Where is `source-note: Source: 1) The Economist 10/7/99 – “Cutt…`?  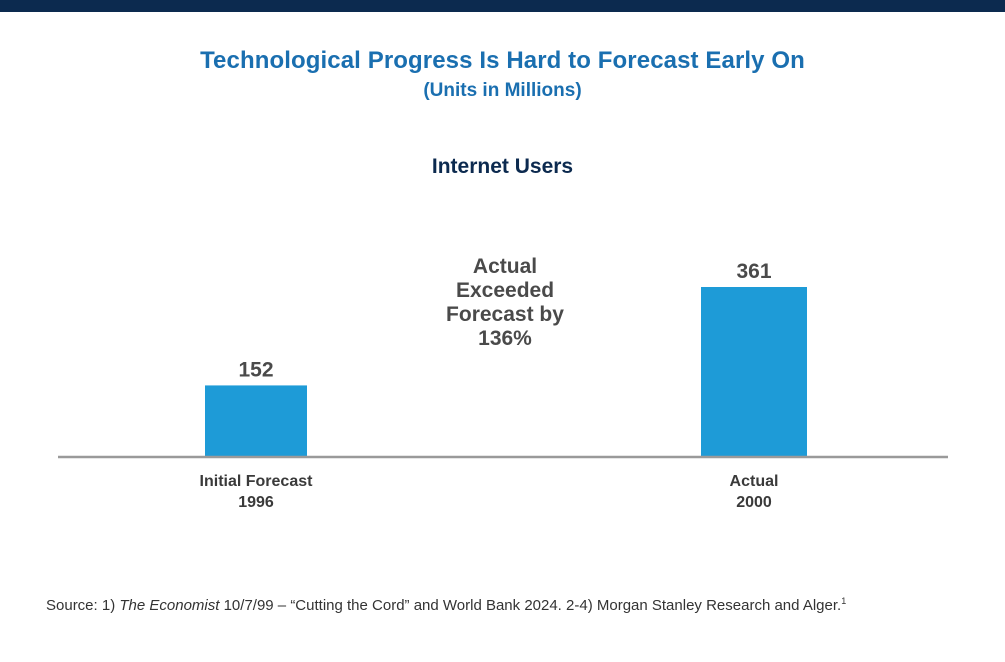 source-note: Source: 1) The Economist 10/7/99 – “Cutt… is located at coordinates (516, 605).